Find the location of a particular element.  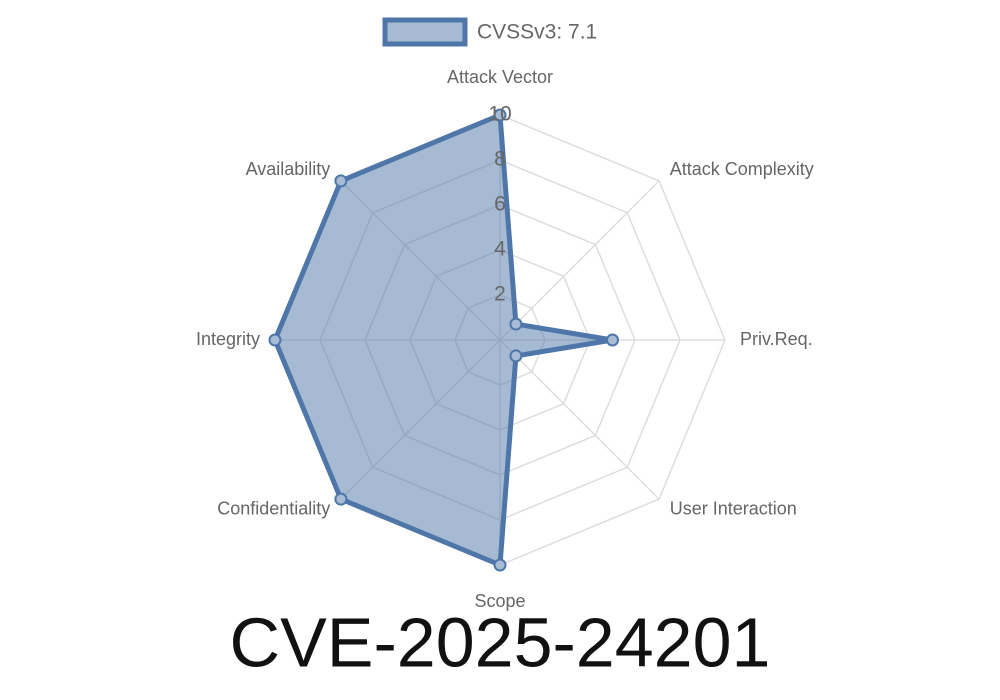

axis-label: Scope is located at coordinates (499, 601).